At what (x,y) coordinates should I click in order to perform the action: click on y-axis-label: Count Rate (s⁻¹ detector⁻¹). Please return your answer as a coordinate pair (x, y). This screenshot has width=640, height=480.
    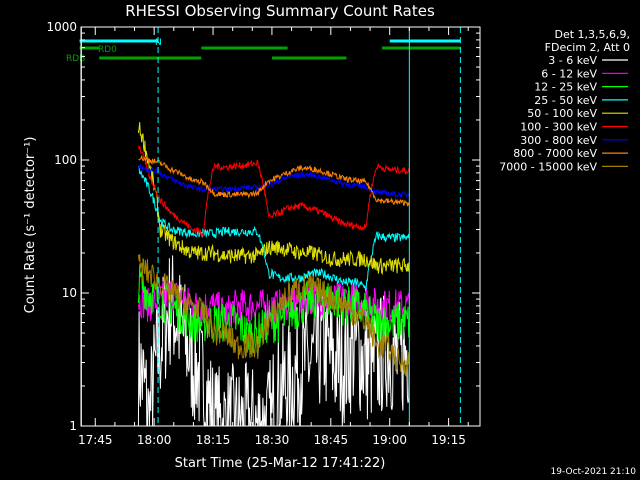
    Looking at the image, I should click on (30, 225).